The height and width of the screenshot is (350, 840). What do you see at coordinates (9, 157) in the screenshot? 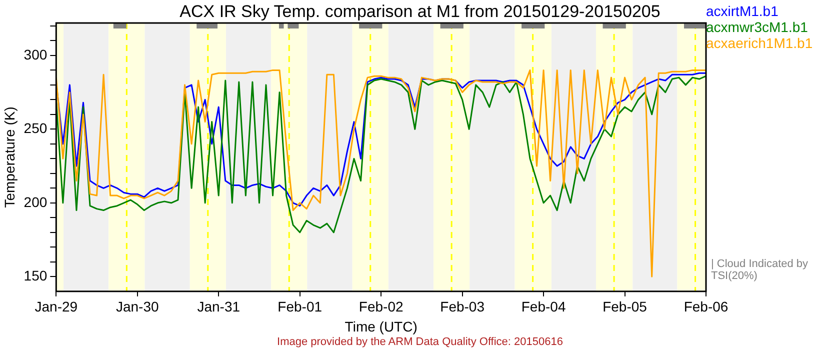
I see `y-axis-title: Temperature (K)` at bounding box center [9, 157].